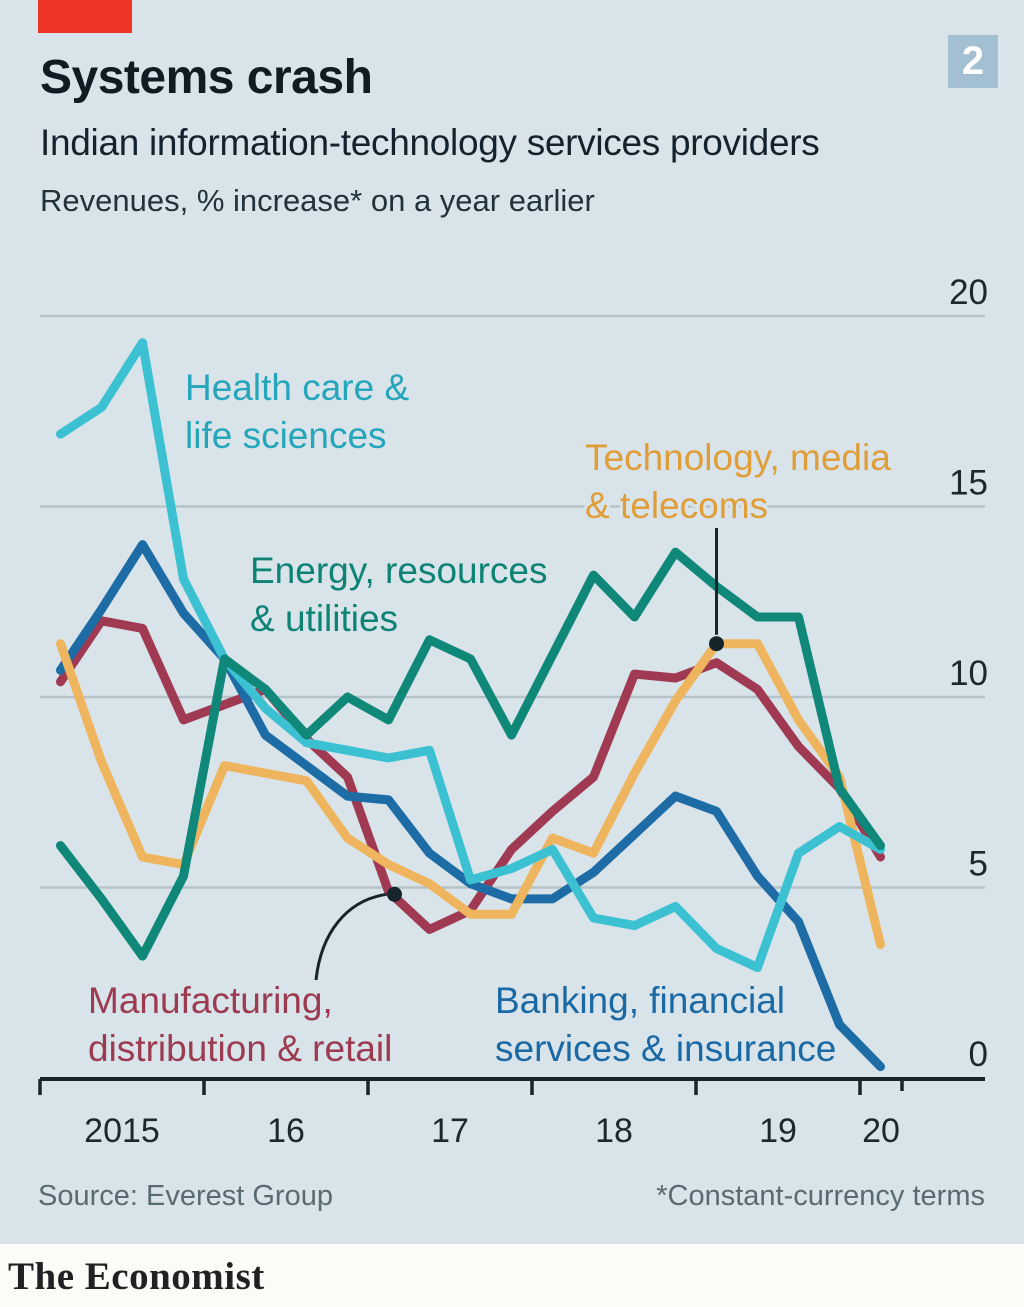 The image size is (1024, 1307). Describe the element at coordinates (286, 1131) in the screenshot. I see `x-tick-label-16: 16` at that location.